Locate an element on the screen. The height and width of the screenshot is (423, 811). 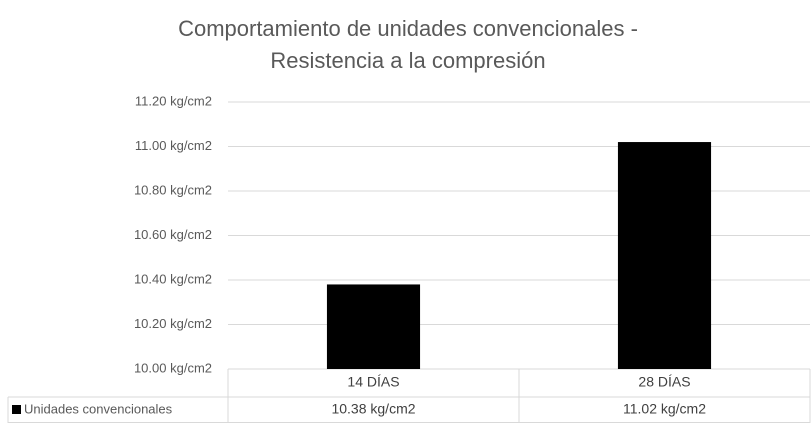
y-tick-label: 11.00 kg/cm2 is located at coordinates (173, 145).